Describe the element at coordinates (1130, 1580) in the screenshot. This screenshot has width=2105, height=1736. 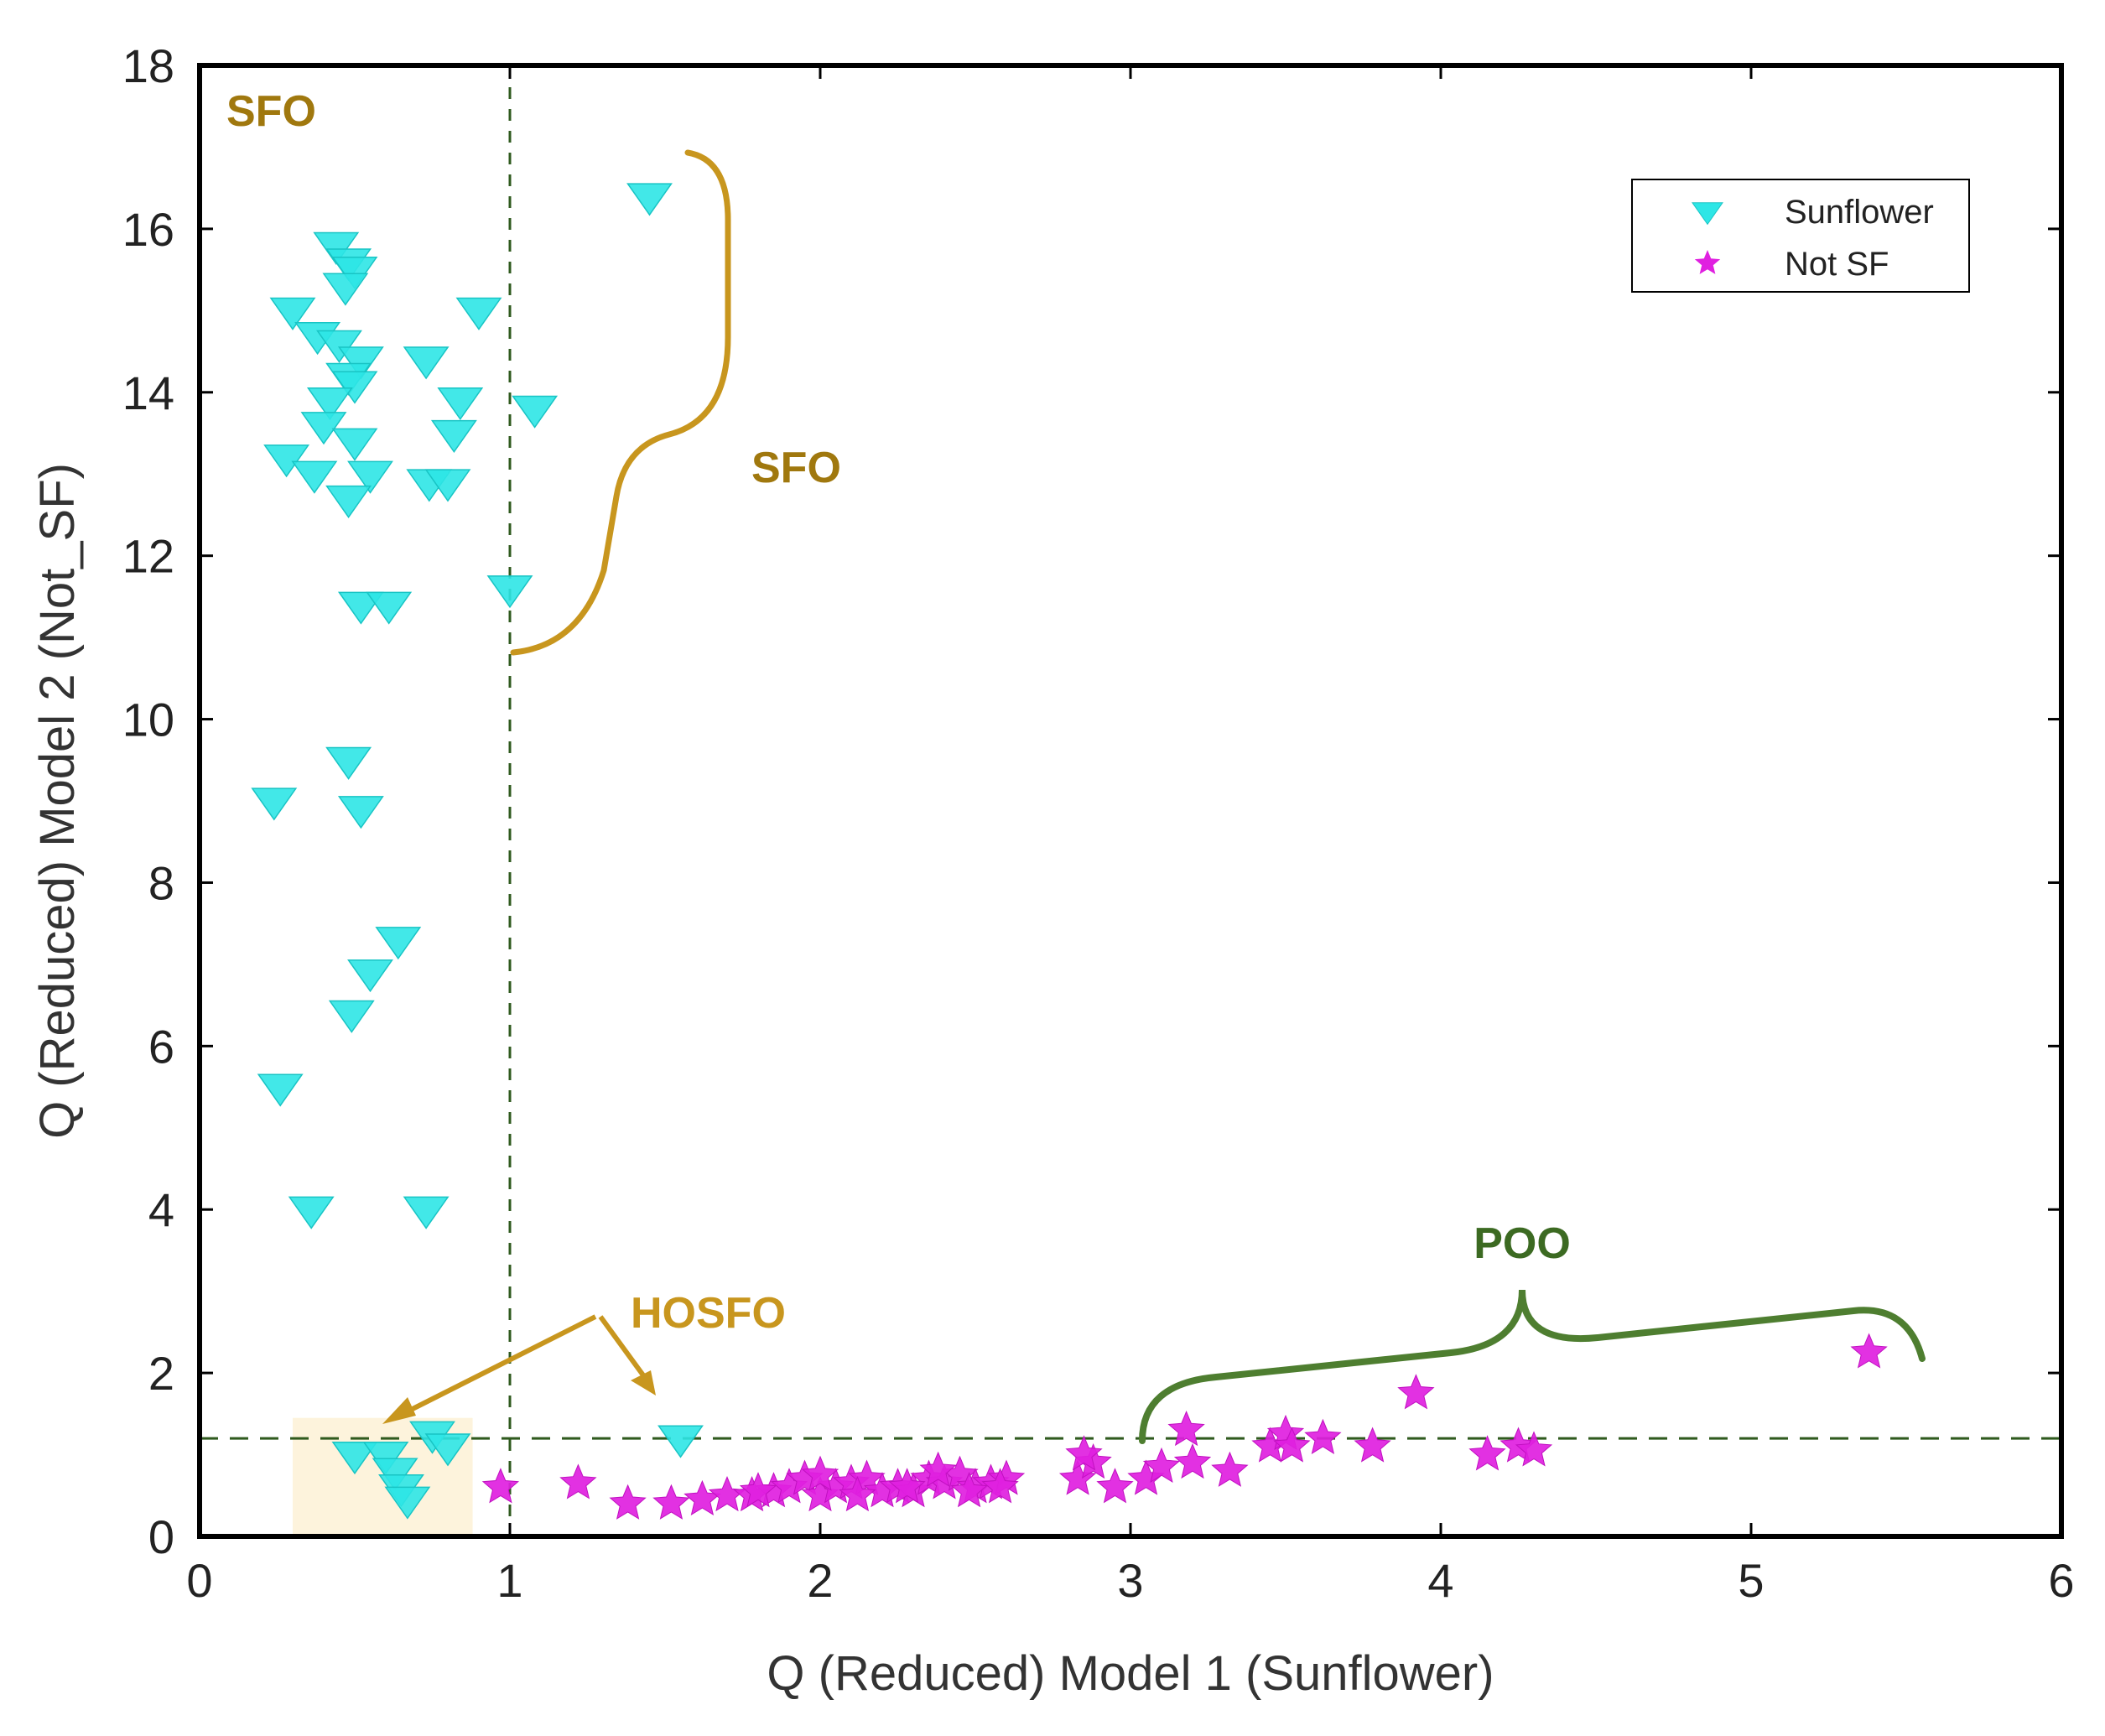
I see `x-tick-label: 3` at that location.